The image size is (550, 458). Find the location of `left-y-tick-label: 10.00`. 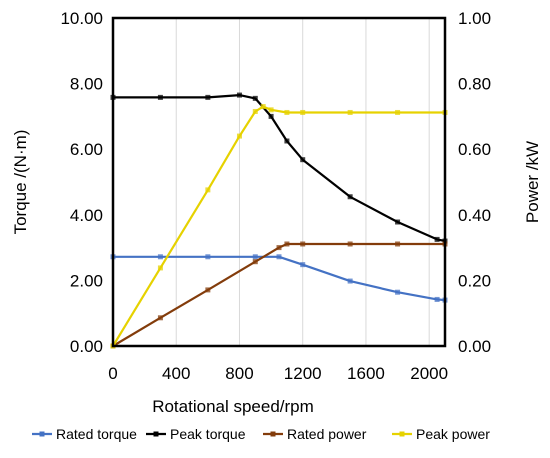

left-y-tick-label: 10.00 is located at coordinates (81, 18).